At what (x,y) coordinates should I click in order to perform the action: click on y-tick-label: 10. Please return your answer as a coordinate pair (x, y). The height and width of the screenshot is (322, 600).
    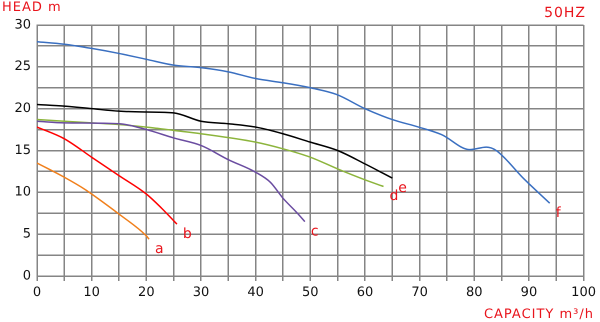
    Looking at the image, I should click on (22, 192).